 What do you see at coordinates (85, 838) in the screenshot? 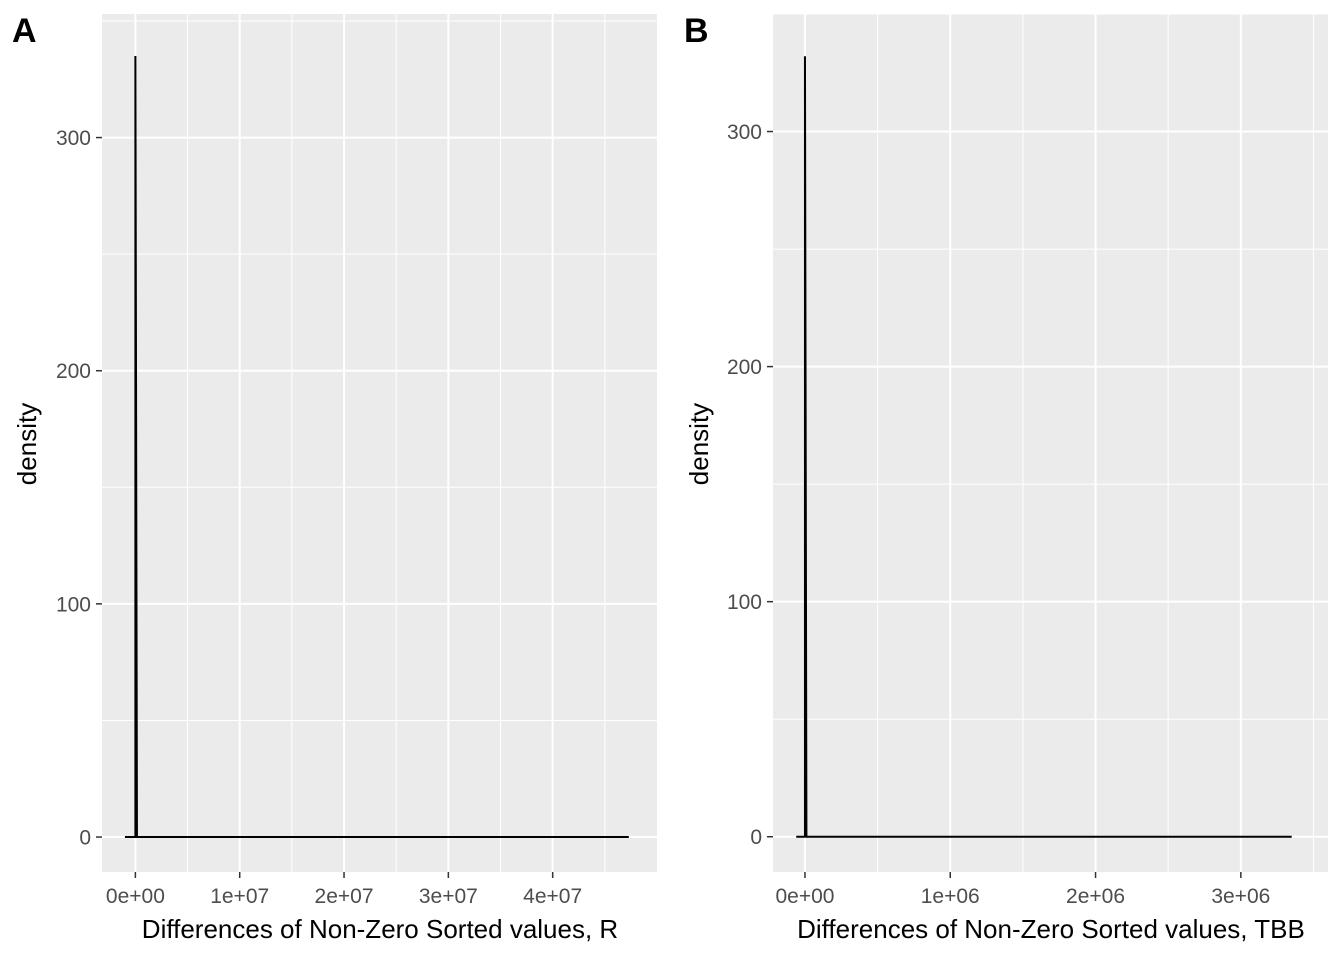
I see `y-tick-label-a: 0` at bounding box center [85, 838].